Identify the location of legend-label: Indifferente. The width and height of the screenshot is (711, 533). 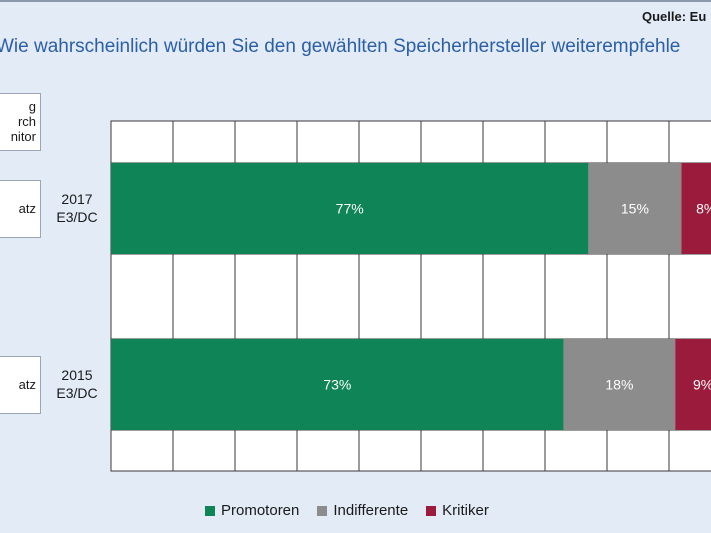
(371, 510).